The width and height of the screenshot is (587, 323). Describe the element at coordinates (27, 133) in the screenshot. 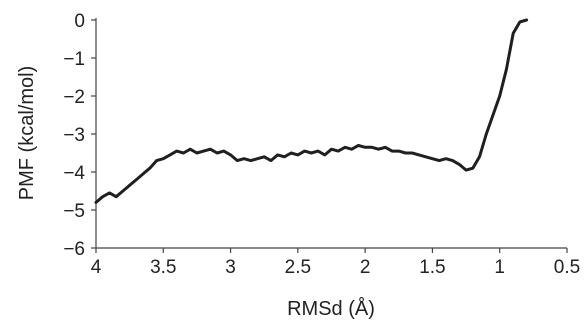

I see `y-axis-title: PMF (kcal/mol)` at that location.